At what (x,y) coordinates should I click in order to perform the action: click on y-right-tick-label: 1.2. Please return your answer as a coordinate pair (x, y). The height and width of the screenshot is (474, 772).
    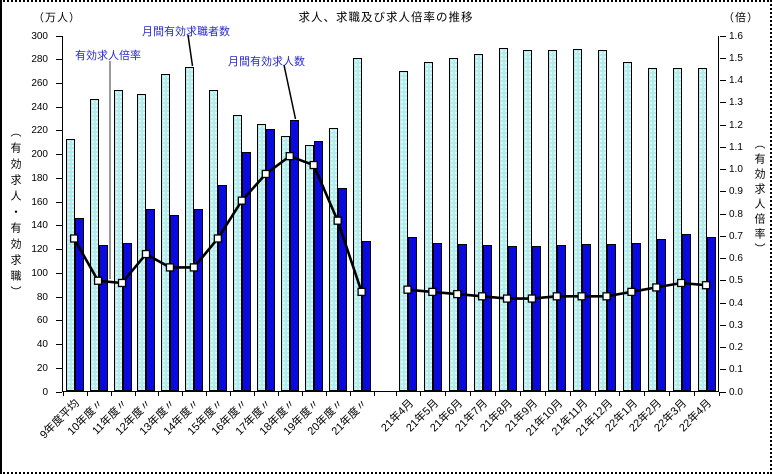
    Looking at the image, I should click on (736, 125).